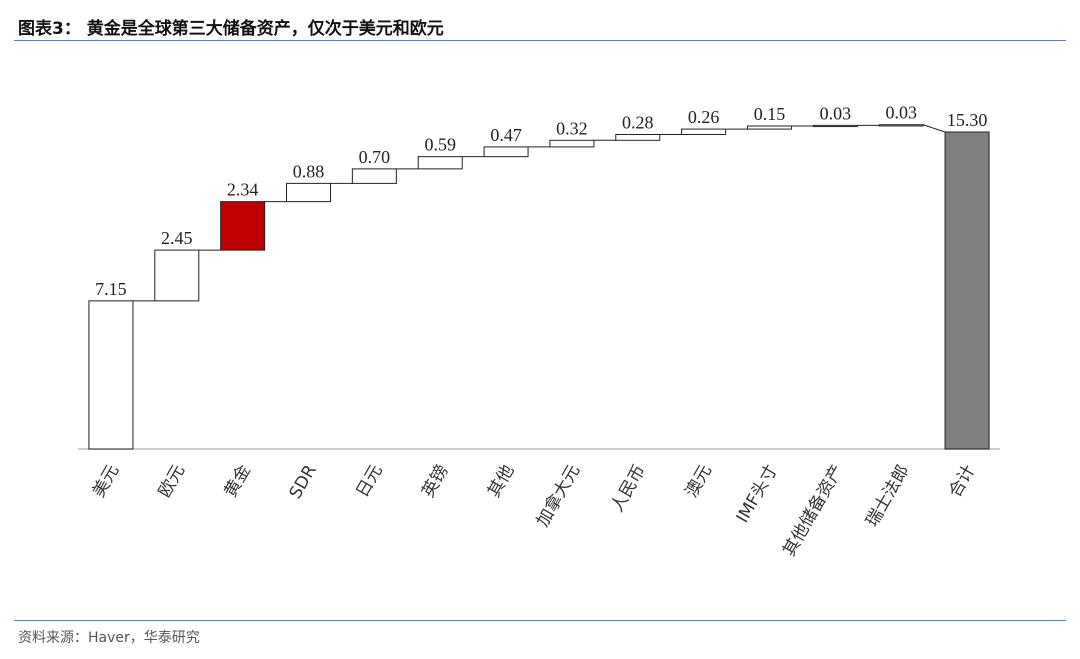 The image size is (1080, 659). I want to click on value-label: 2.34, so click(243, 190).